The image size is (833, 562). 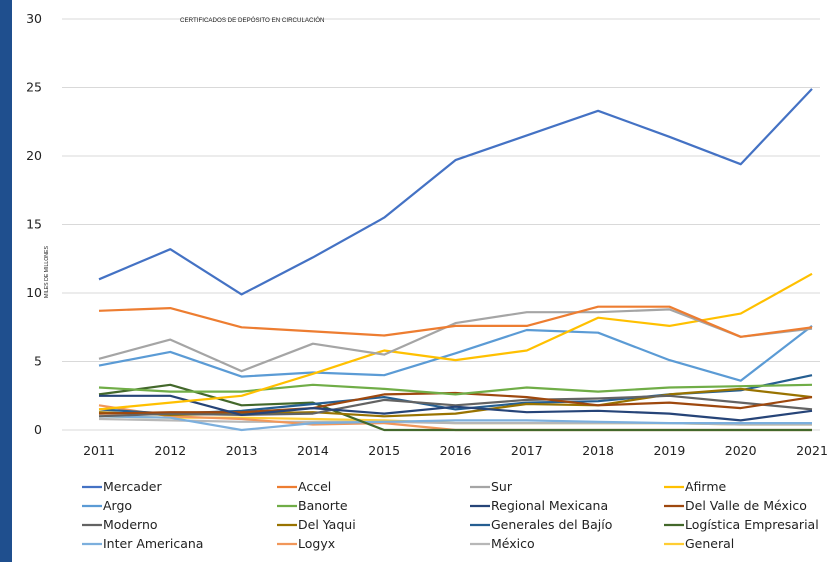 What do you see at coordinates (812, 450) in the screenshot?
I see `x-tick-label: 2021` at bounding box center [812, 450].